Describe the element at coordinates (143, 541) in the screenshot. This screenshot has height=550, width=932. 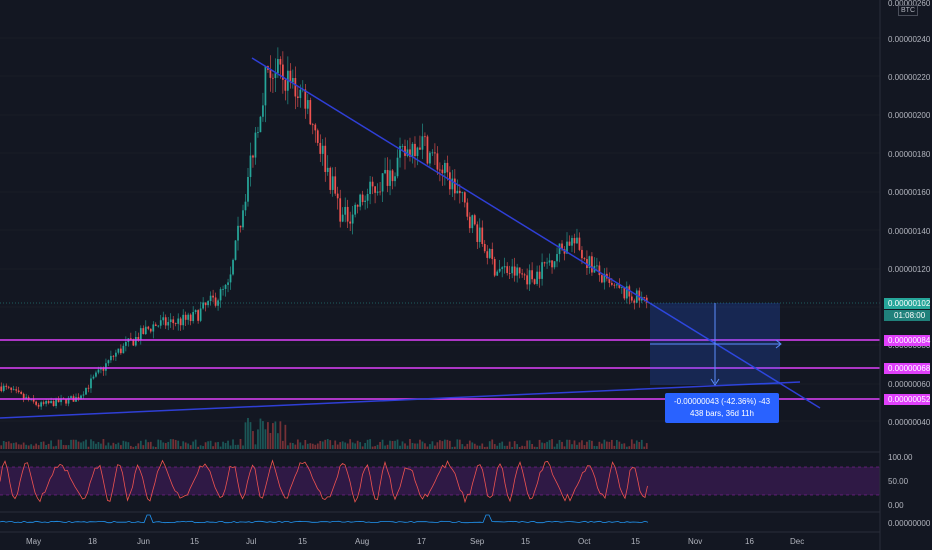
I see `time-tick: Jun` at that location.